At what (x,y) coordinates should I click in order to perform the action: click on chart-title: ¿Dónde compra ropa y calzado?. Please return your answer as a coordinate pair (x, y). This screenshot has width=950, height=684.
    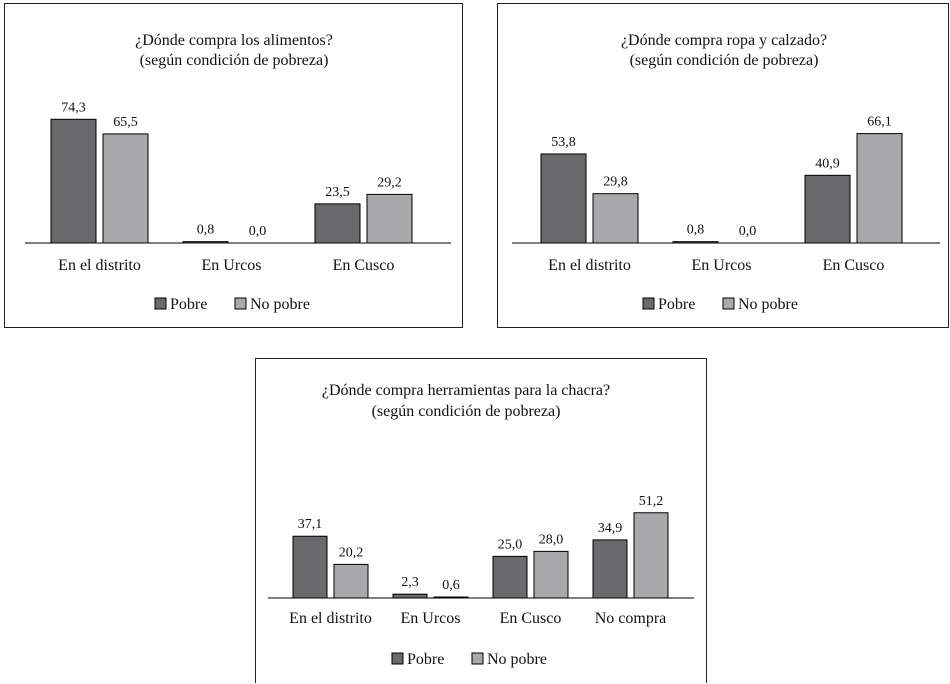
    Looking at the image, I should click on (724, 40).